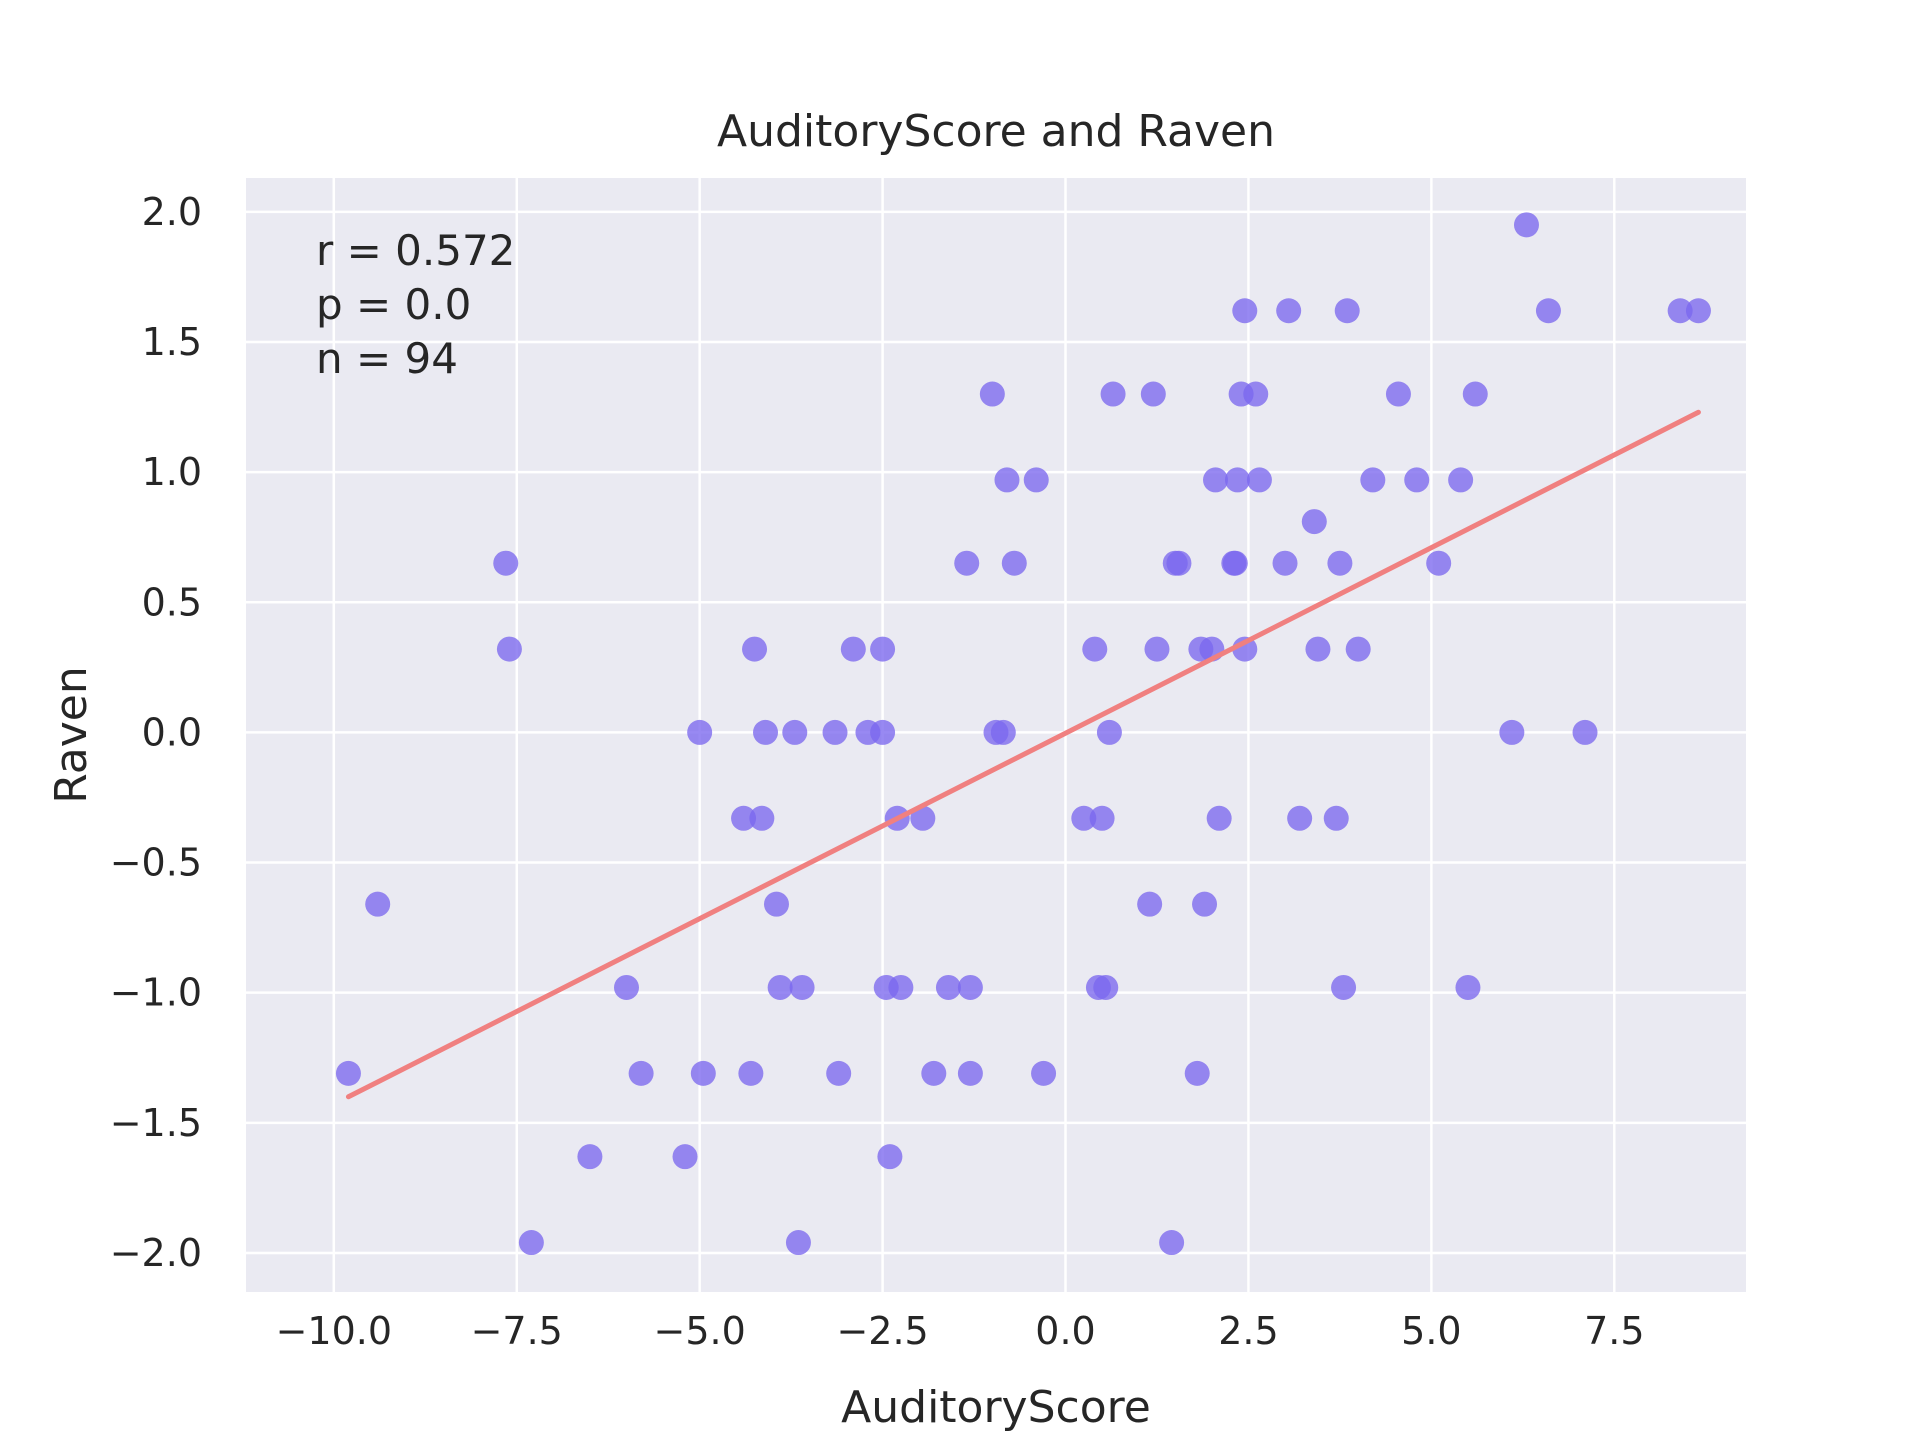 The image size is (1920, 1445). Describe the element at coordinates (334, 1331) in the screenshot. I see `x-tick-label: −10.0` at that location.